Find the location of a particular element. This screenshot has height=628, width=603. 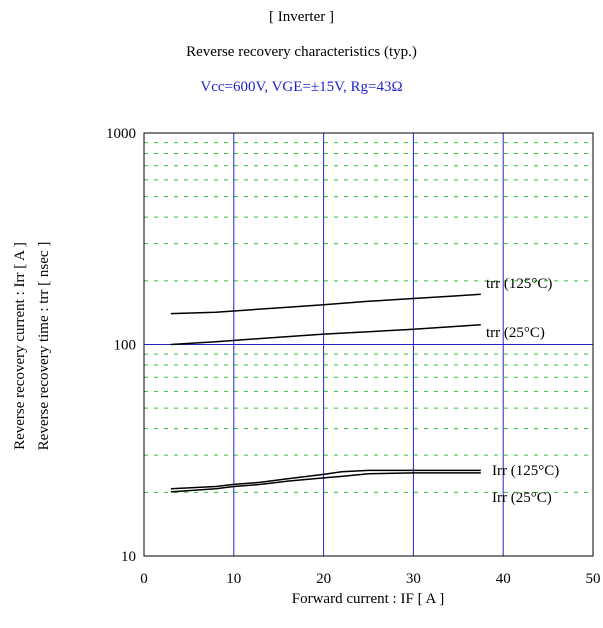

x-axis-label: Forward current : IF [ A ] is located at coordinates (368, 599).